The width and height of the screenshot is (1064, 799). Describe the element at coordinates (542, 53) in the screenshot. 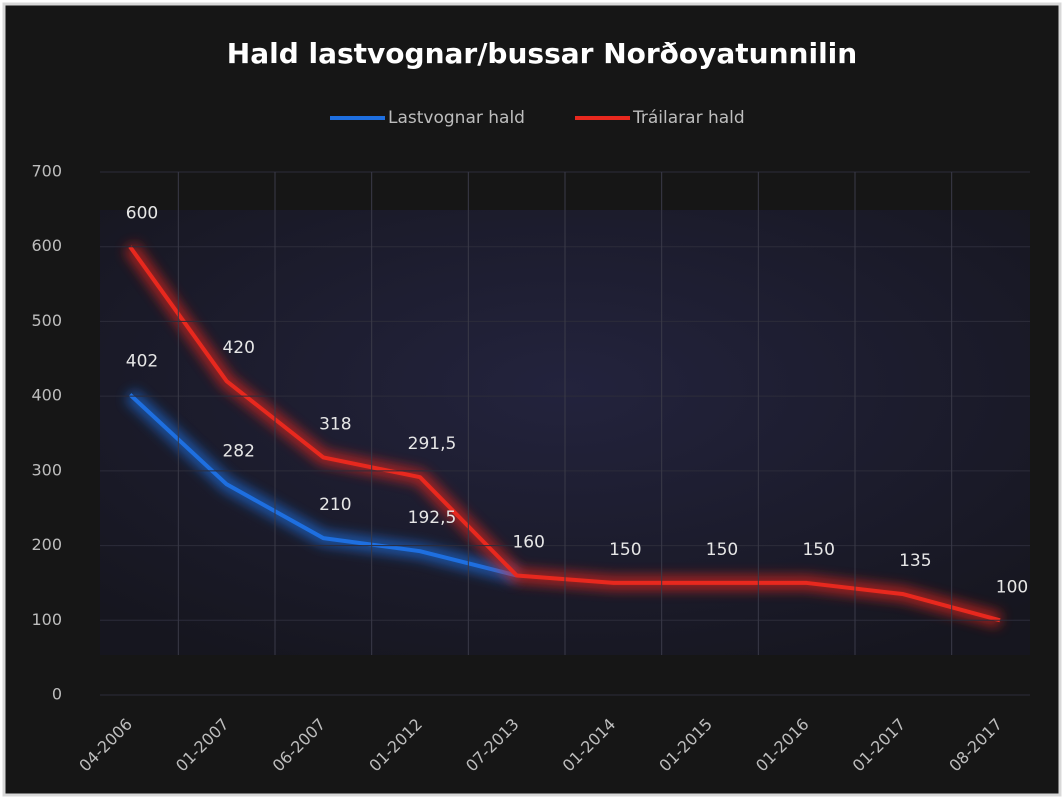

I see `chart-title: Hald lastvognar/bussar Norðoyatunnilin` at that location.